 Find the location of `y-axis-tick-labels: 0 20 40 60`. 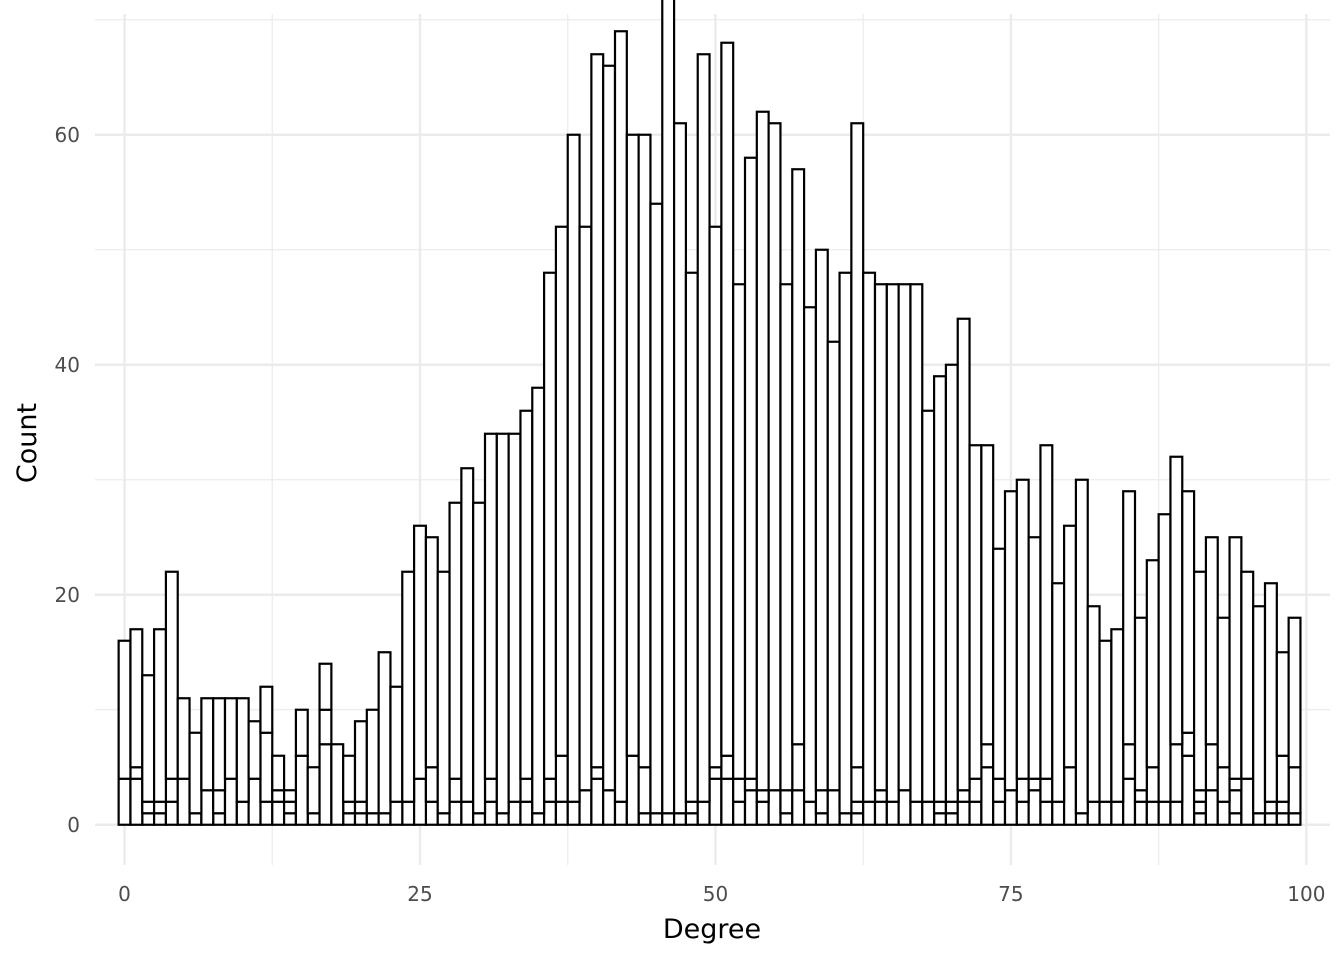

y-axis-tick-labels: 0 20 40 60 is located at coordinates (67, 480).